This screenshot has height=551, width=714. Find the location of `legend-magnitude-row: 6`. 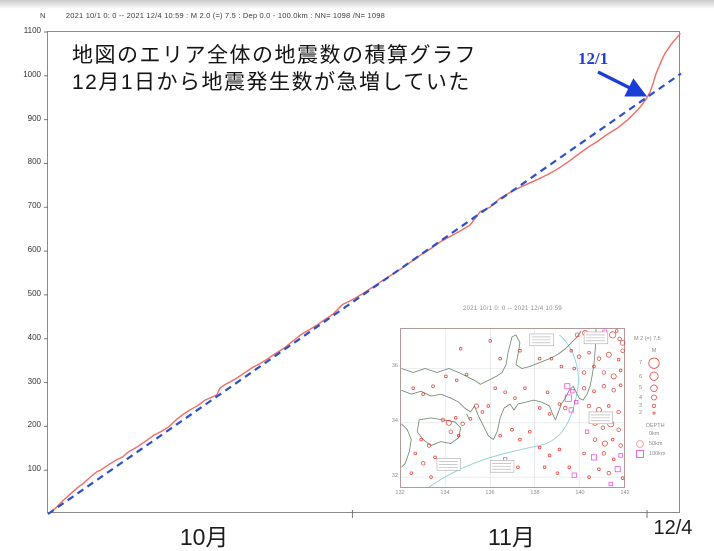

legend-magnitude-row: 6 is located at coordinates (666, 376).